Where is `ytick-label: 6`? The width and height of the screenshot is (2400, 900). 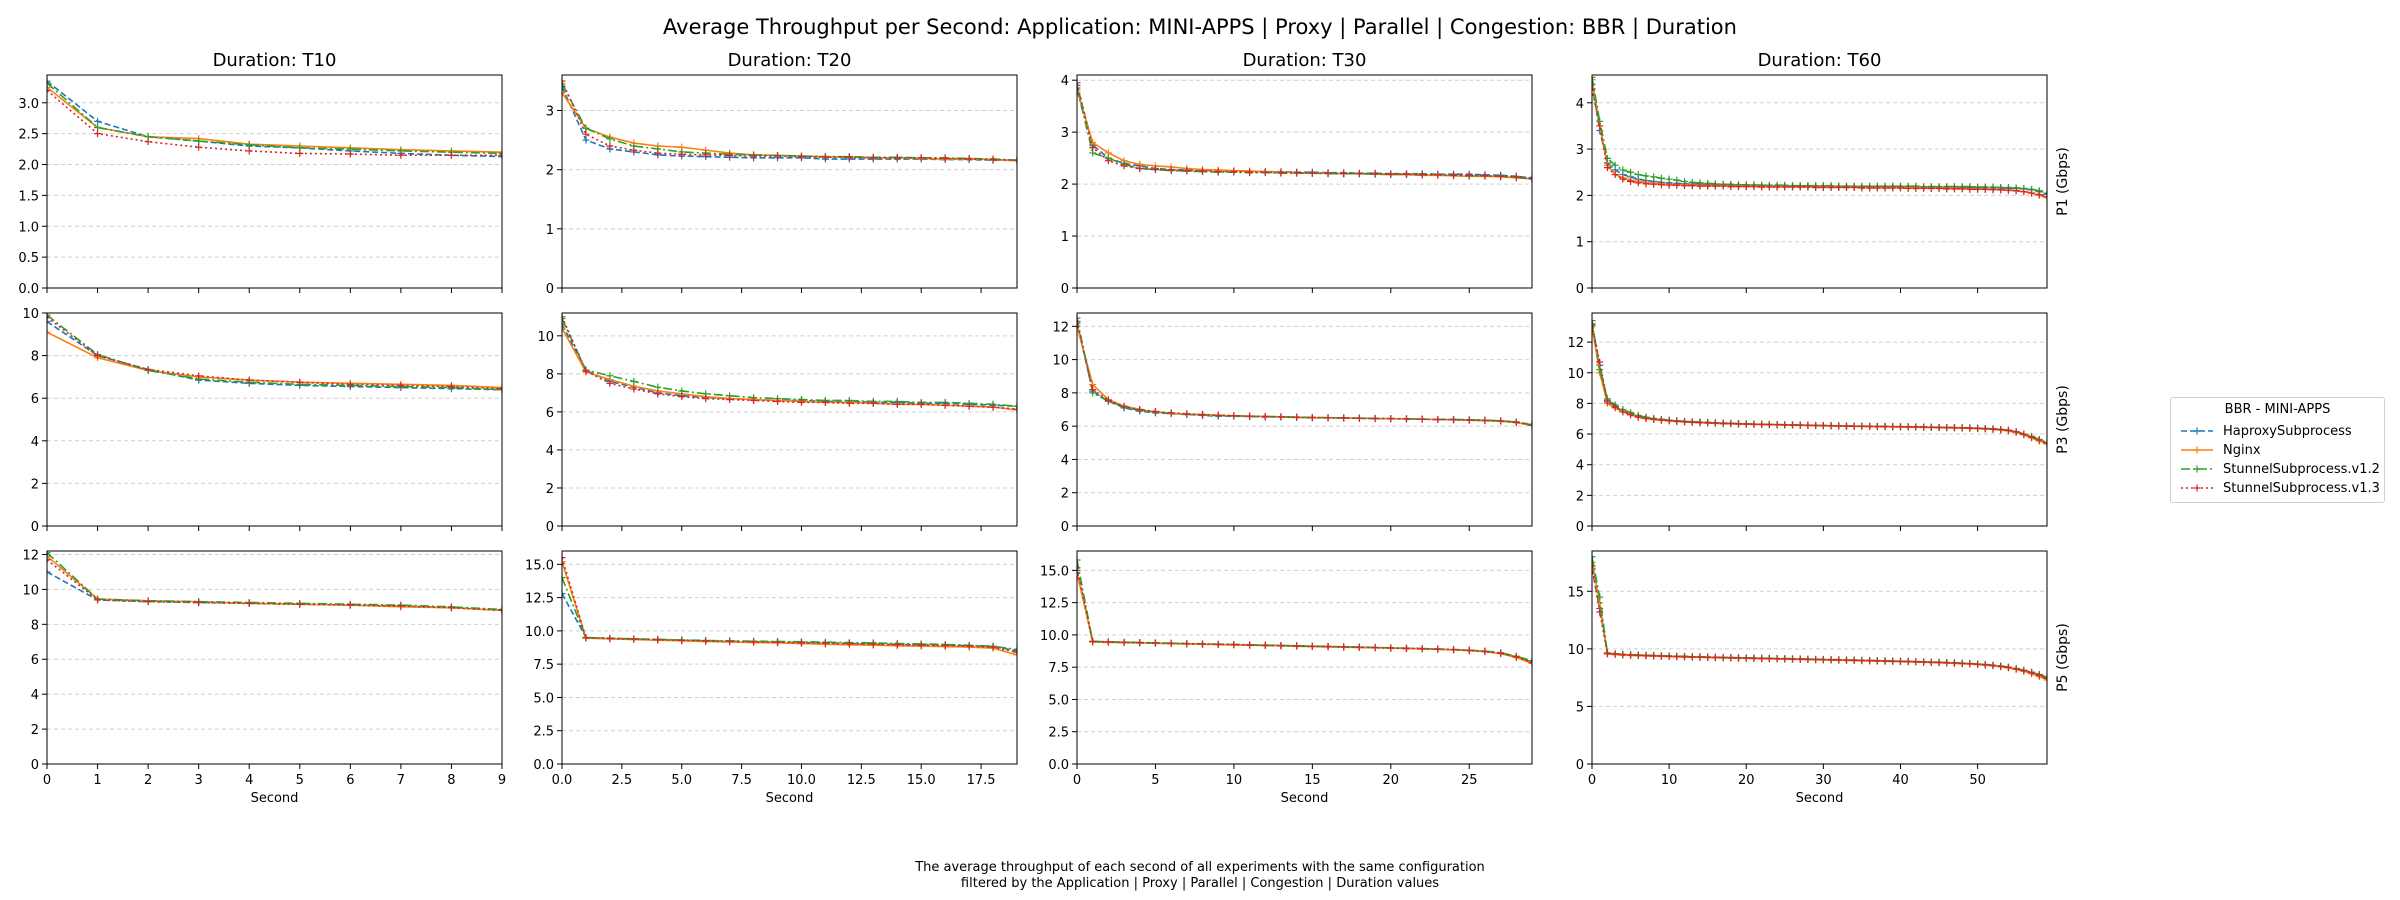 ytick-label: 6 is located at coordinates (550, 413).